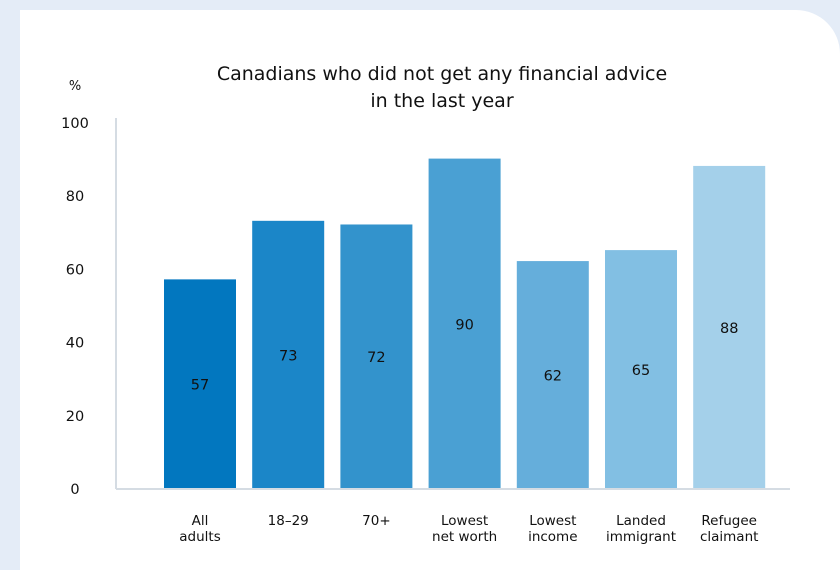 This screenshot has width=840, height=570. Describe the element at coordinates (75, 417) in the screenshot. I see `y-tick-label: 20` at that location.